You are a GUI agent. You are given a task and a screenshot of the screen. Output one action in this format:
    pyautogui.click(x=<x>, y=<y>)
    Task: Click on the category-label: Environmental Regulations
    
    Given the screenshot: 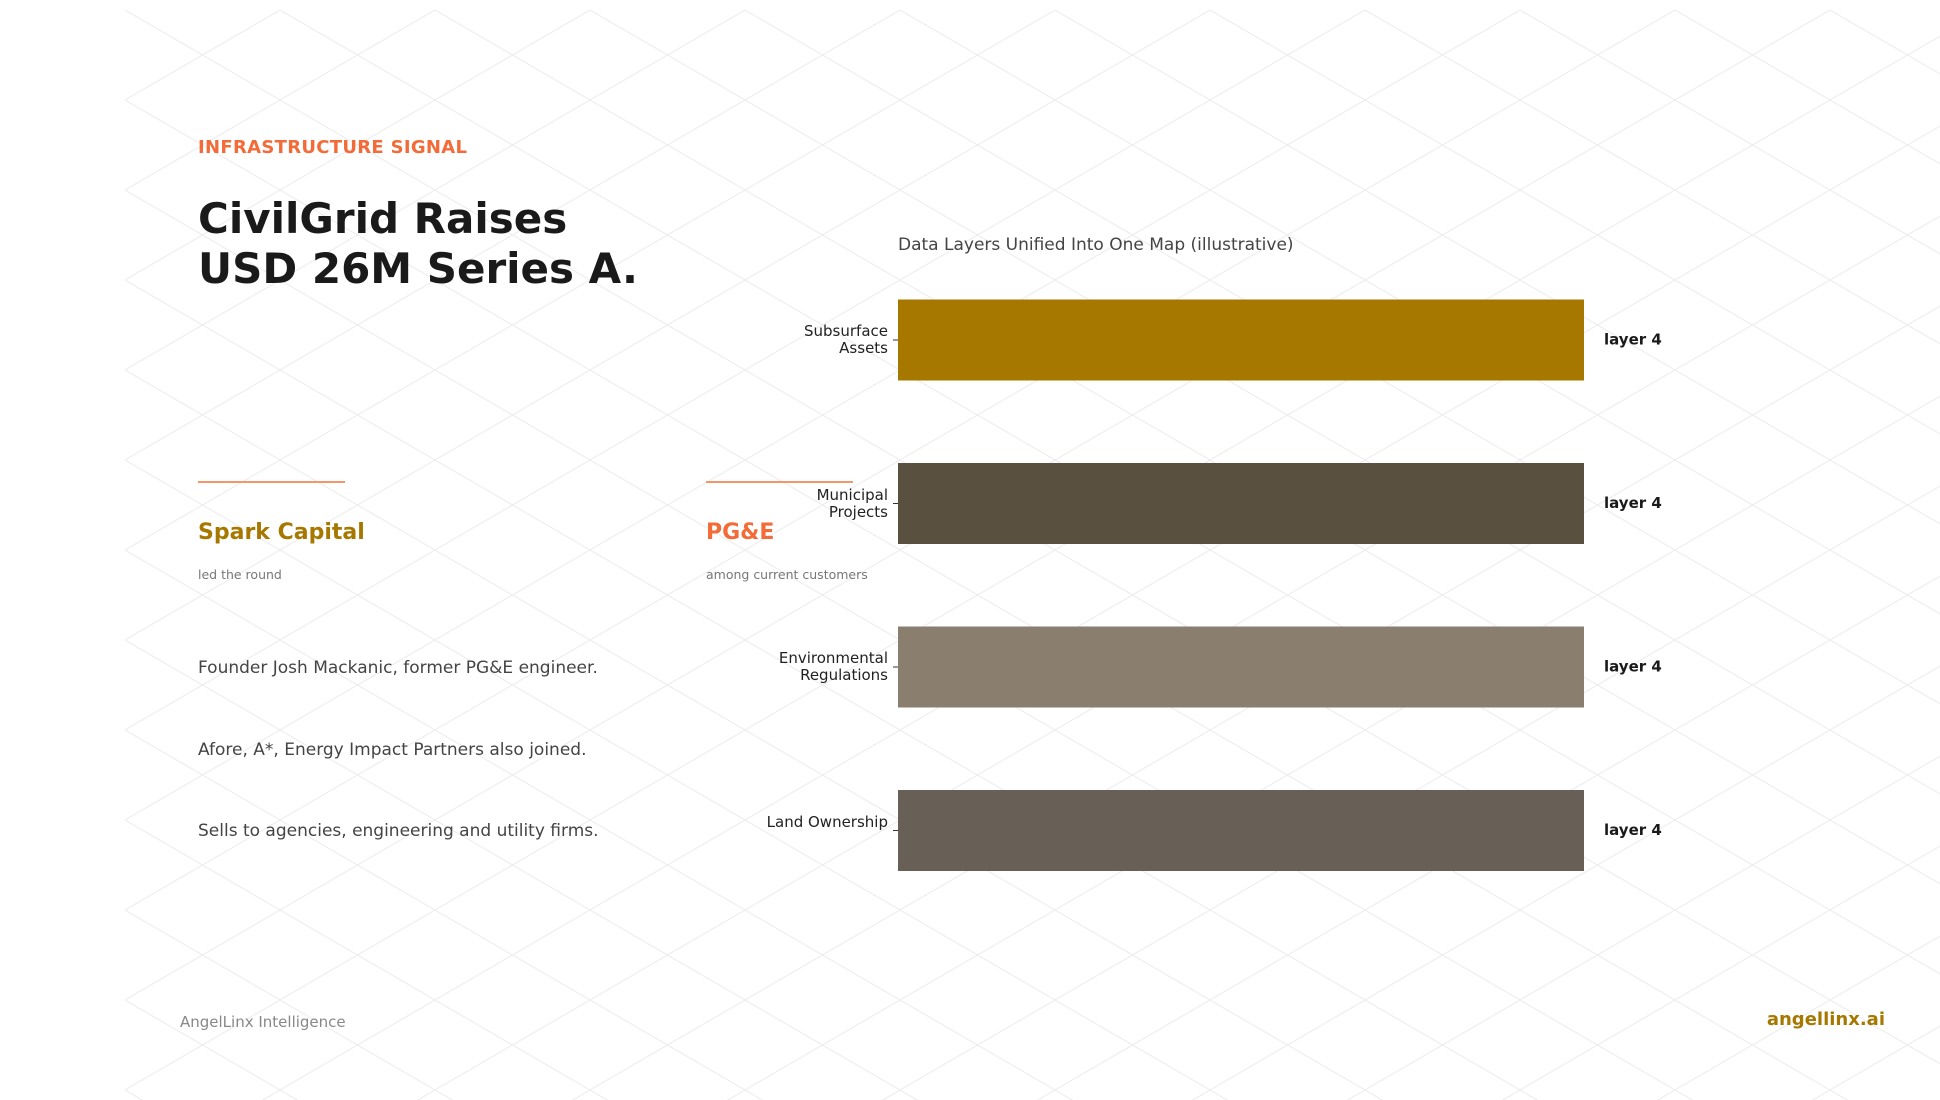 What is the action you would take?
    pyautogui.click(x=833, y=666)
    